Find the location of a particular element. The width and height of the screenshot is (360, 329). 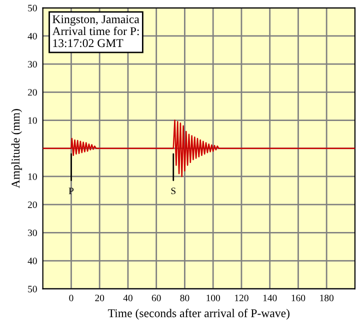

x-tick-label: 20 is located at coordinates (99, 298).